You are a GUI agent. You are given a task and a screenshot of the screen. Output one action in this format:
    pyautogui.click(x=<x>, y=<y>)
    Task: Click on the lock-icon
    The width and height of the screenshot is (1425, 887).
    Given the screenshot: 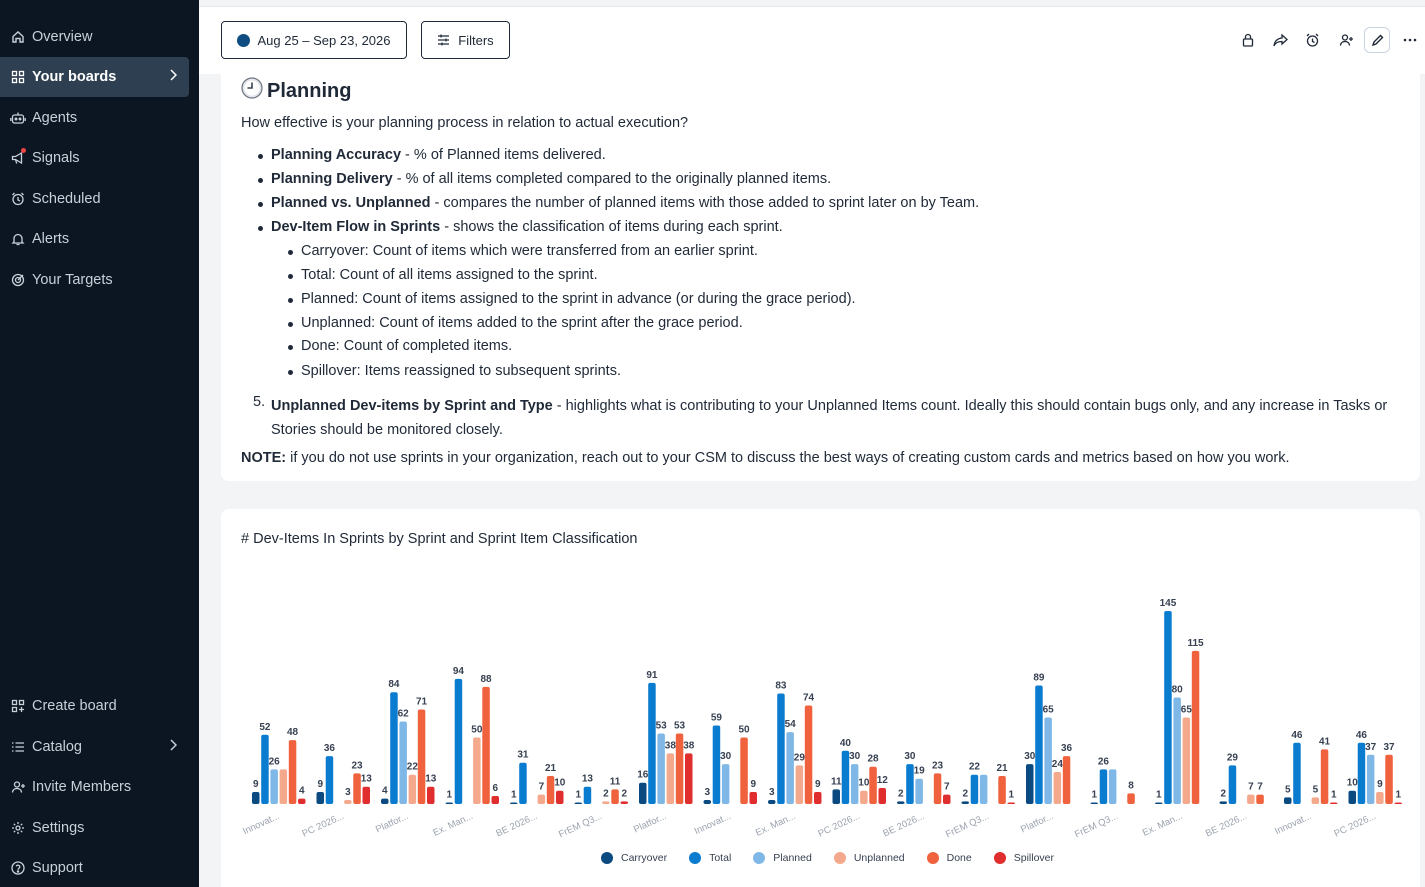 What is the action you would take?
    pyautogui.click(x=1248, y=40)
    